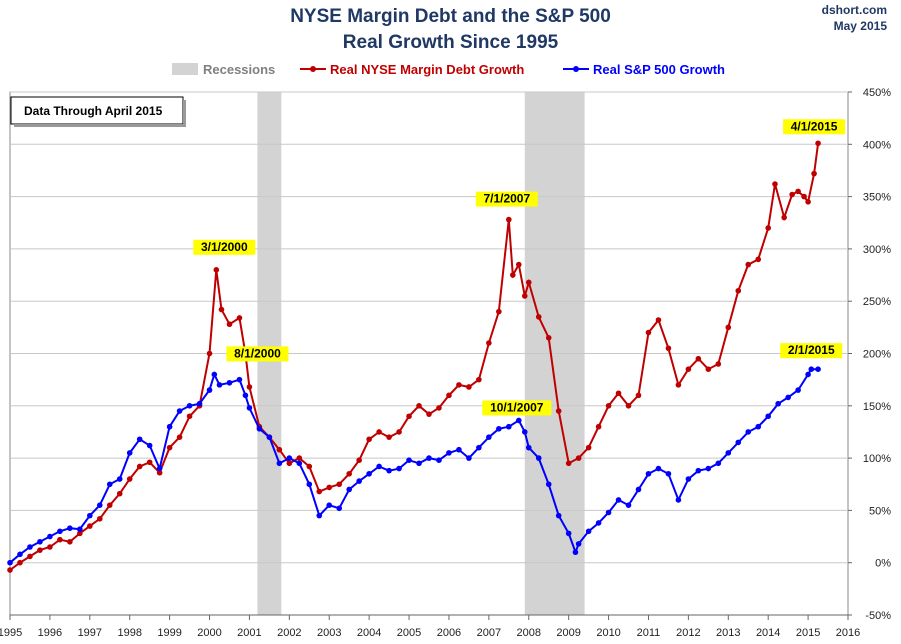  Describe the element at coordinates (814, 126) in the screenshot. I see `annotation-label-4: 4/1/2015` at that location.